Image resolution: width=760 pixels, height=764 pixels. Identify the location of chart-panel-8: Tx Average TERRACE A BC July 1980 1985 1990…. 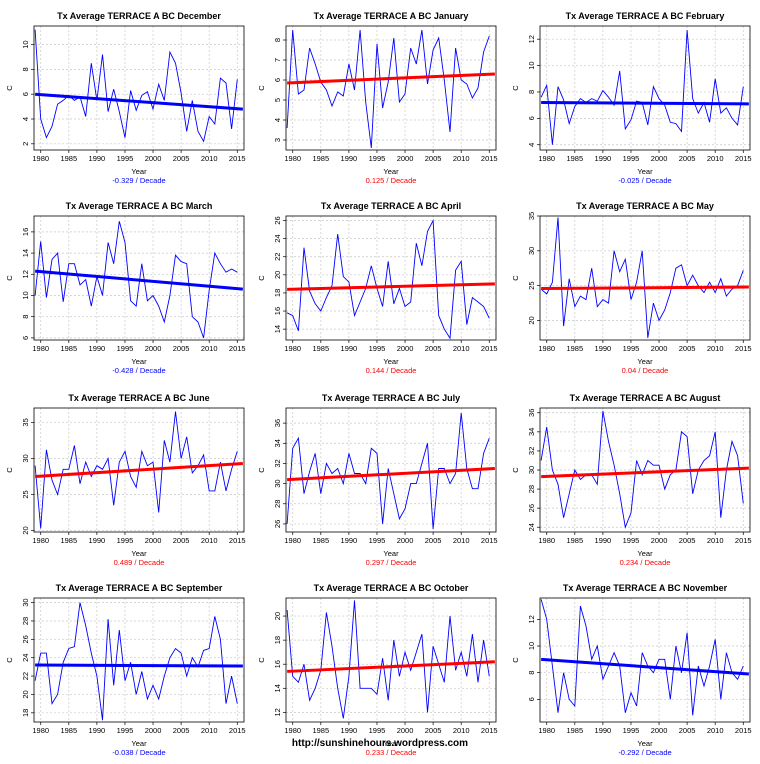
(377, 480).